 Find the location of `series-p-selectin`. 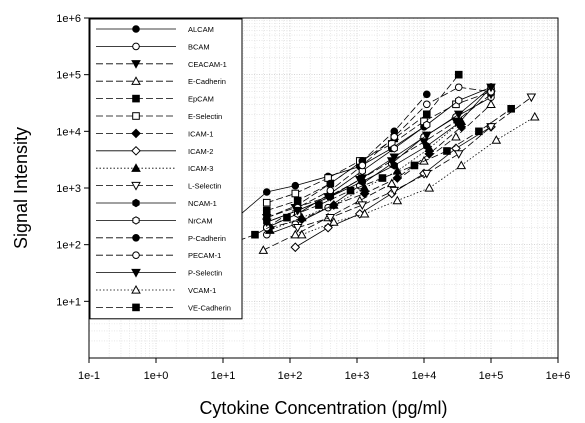

series-p-selectin is located at coordinates (378, 155).